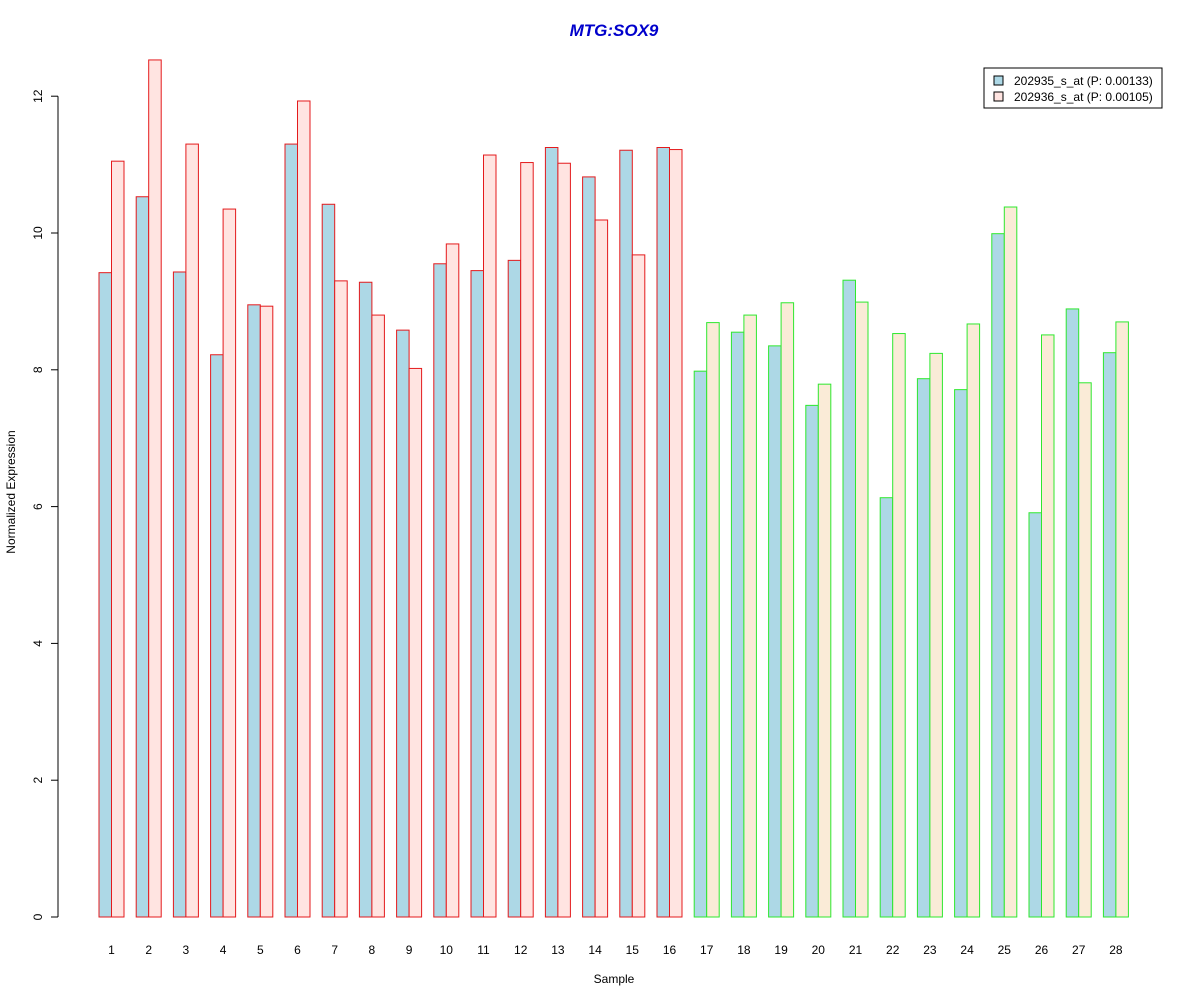  Describe the element at coordinates (781, 950) in the screenshot. I see `x-tick-label: 19` at that location.